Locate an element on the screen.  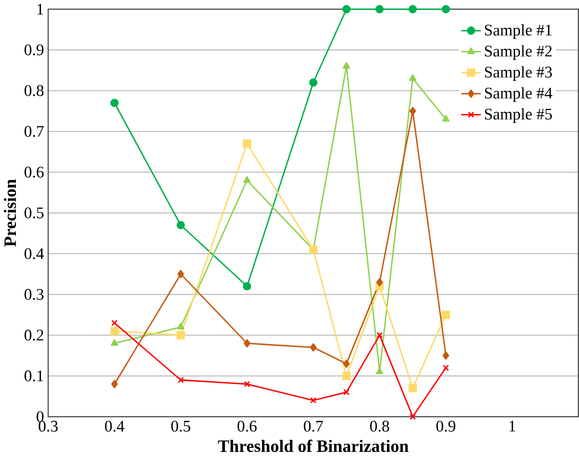
x-tick-label: 0.6 is located at coordinates (247, 426).